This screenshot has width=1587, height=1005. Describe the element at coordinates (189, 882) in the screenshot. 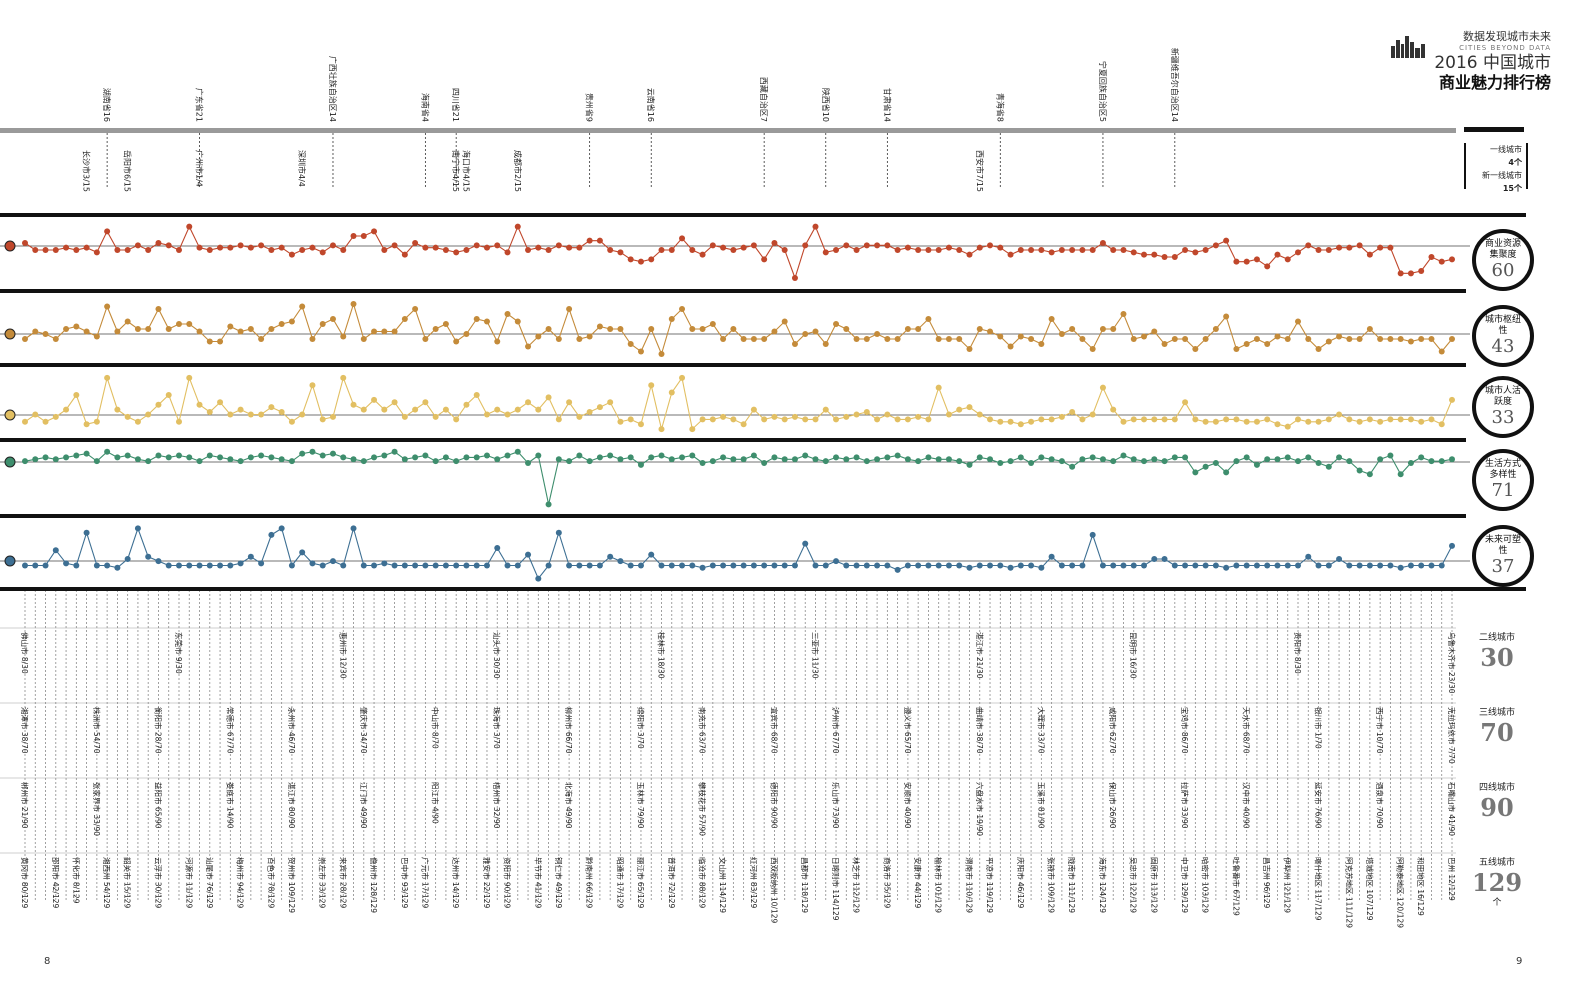

I see `tier5-city-label: 河源市 11/129` at that location.